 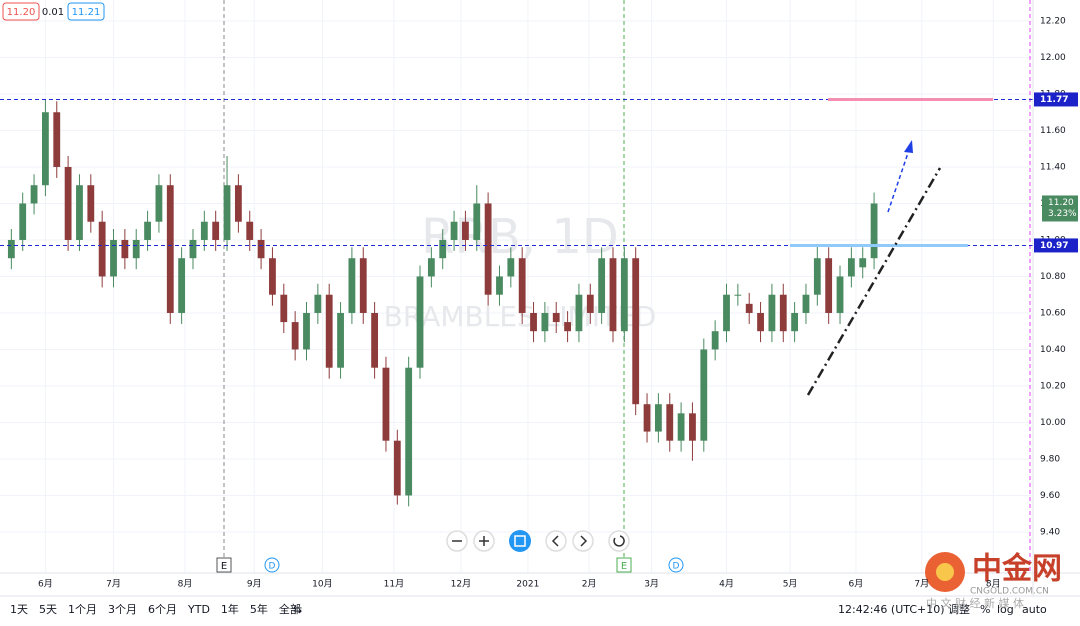 I want to click on range-button: 全部, so click(x=290, y=609).